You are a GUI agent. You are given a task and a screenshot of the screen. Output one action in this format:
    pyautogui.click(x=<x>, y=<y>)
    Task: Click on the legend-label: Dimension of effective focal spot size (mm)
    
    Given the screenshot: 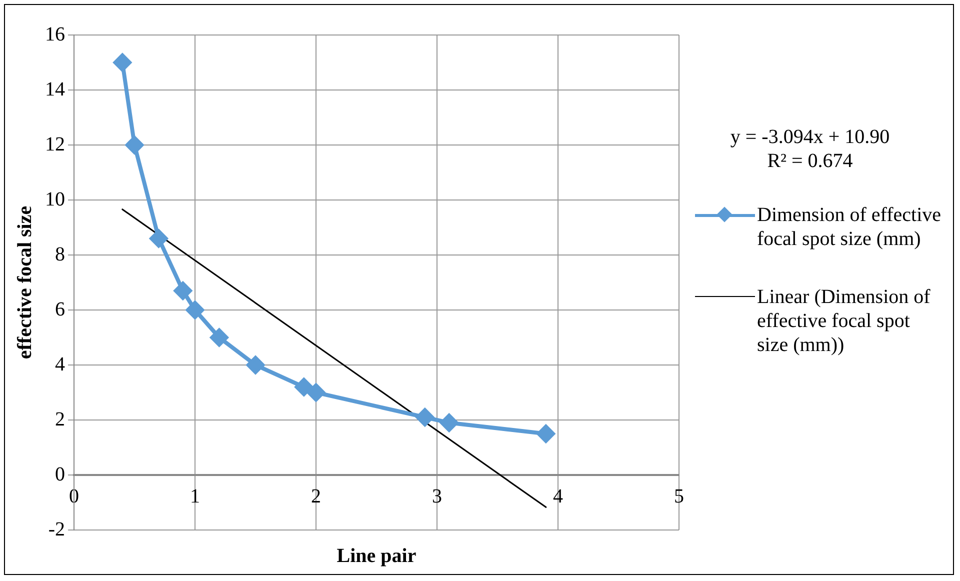 What is the action you would take?
    pyautogui.click(x=849, y=227)
    